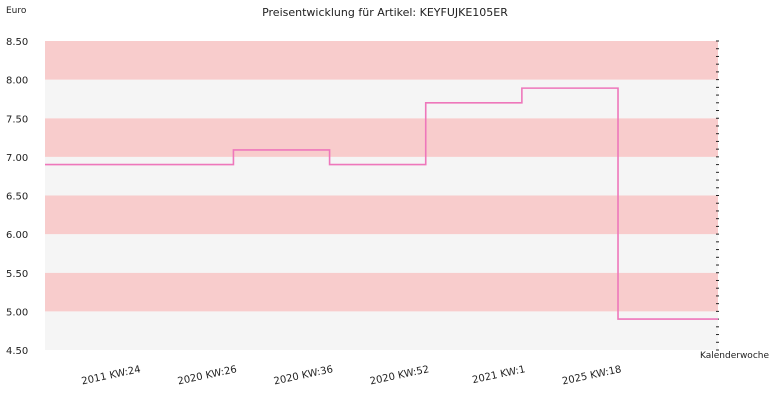 The width and height of the screenshot is (770, 400). I want to click on y-tick-label: 5.50, so click(17, 274).